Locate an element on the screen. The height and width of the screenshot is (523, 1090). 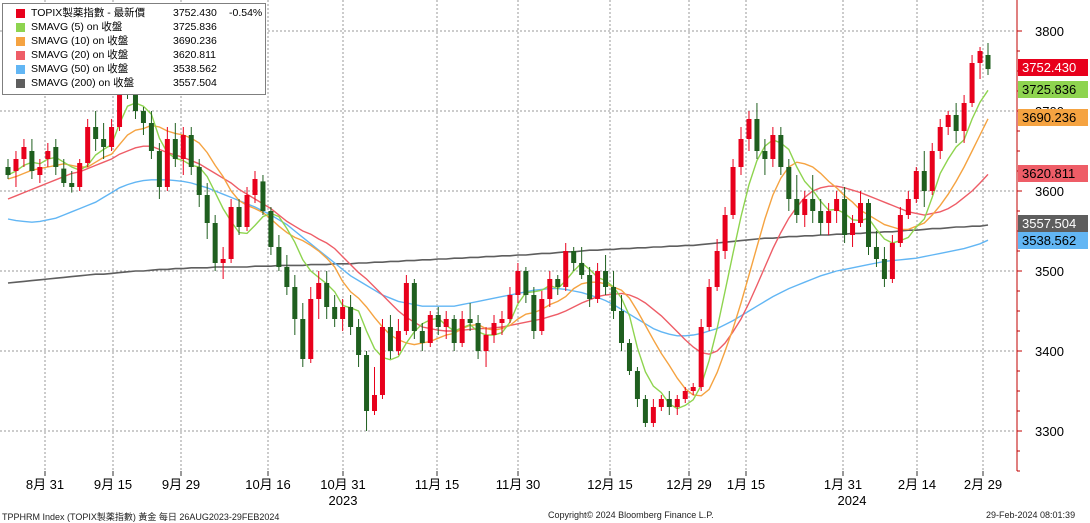
legend-value: 3752.430 is located at coordinates (195, 13).